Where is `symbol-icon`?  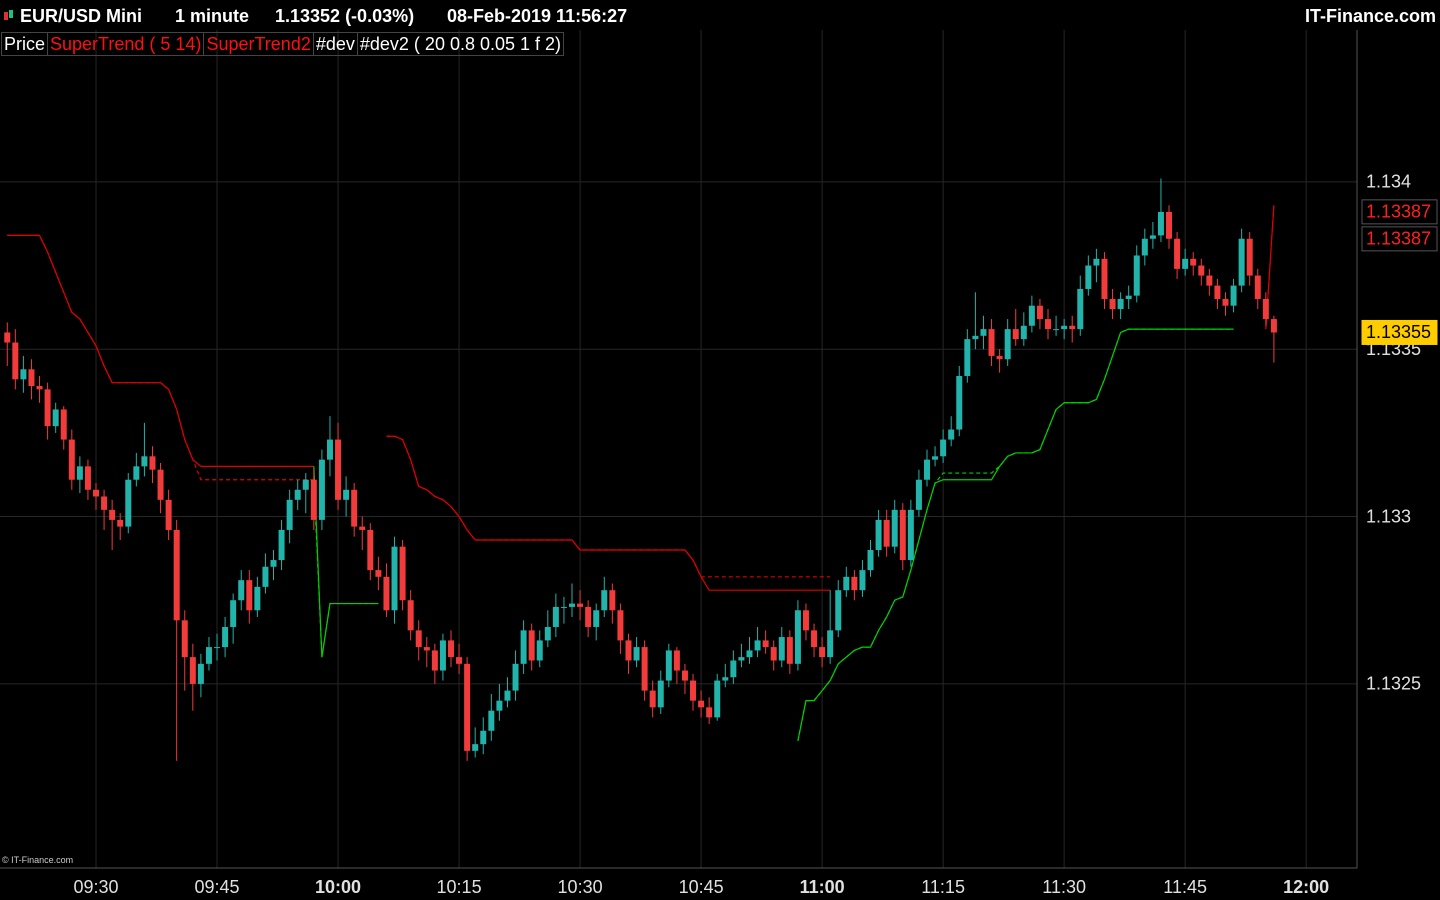 symbol-icon is located at coordinates (8, 15).